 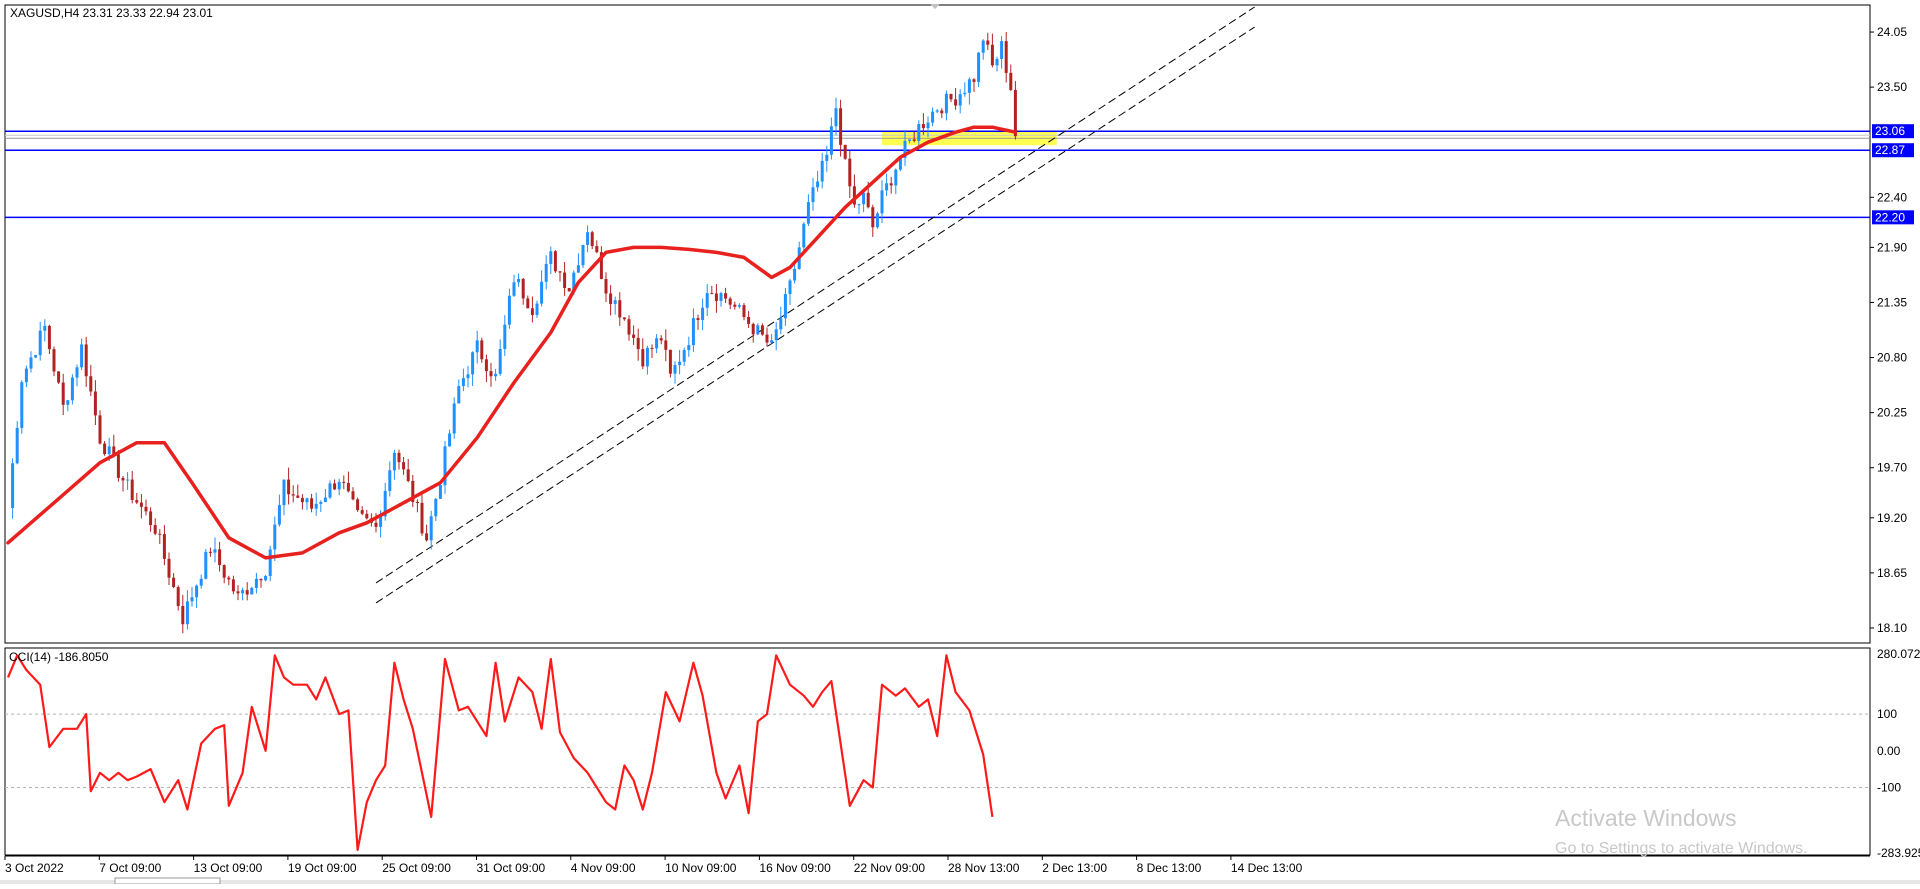 What do you see at coordinates (1892, 197) in the screenshot?
I see `price-tick-label: 22.40` at bounding box center [1892, 197].